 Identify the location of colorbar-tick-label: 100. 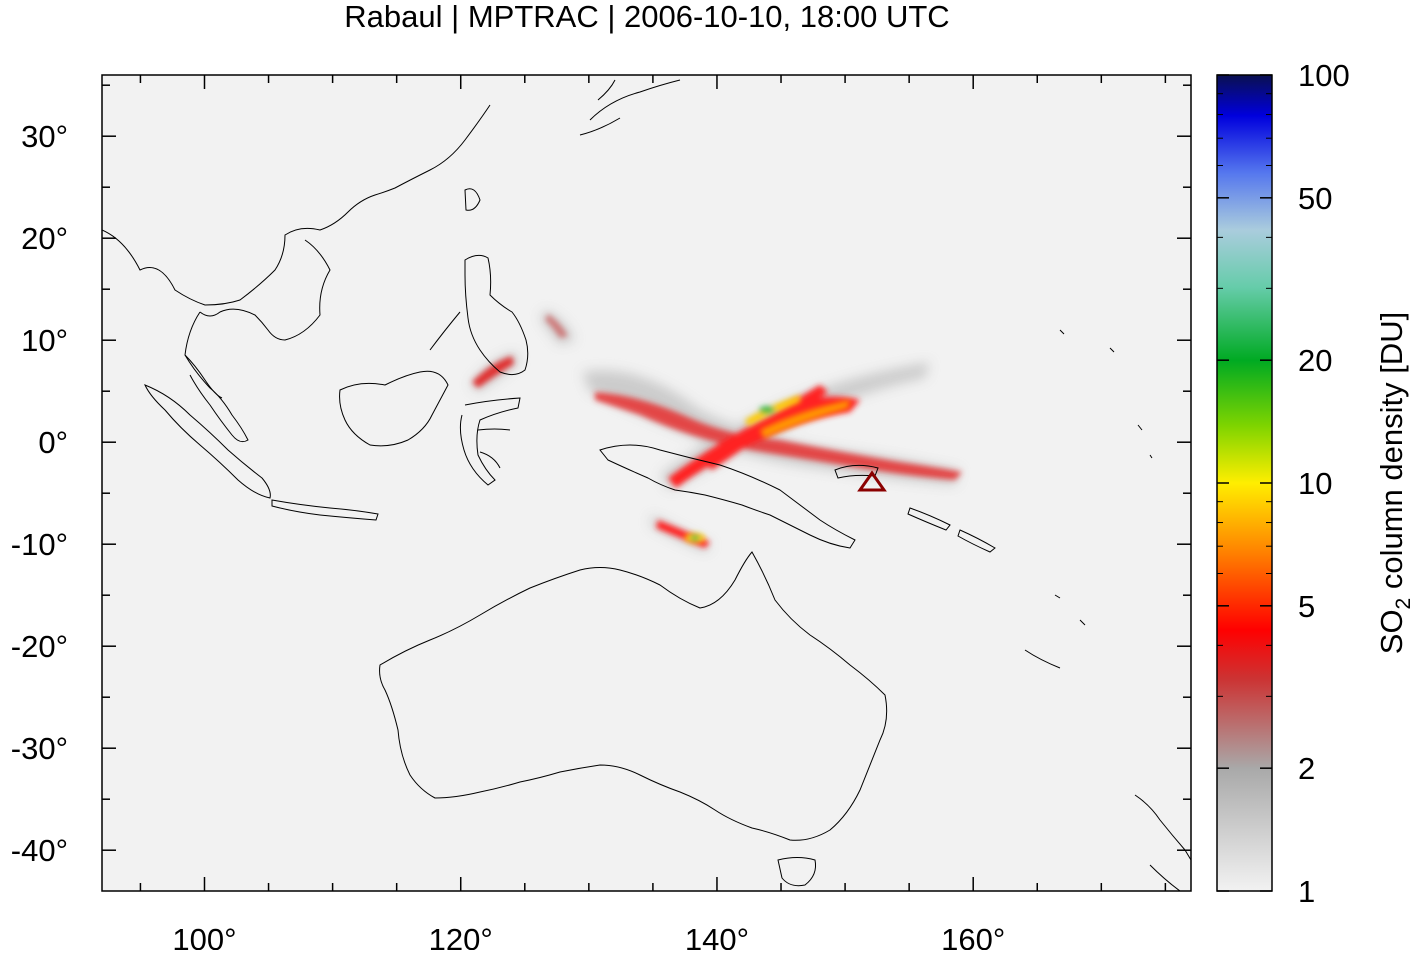
(1324, 75).